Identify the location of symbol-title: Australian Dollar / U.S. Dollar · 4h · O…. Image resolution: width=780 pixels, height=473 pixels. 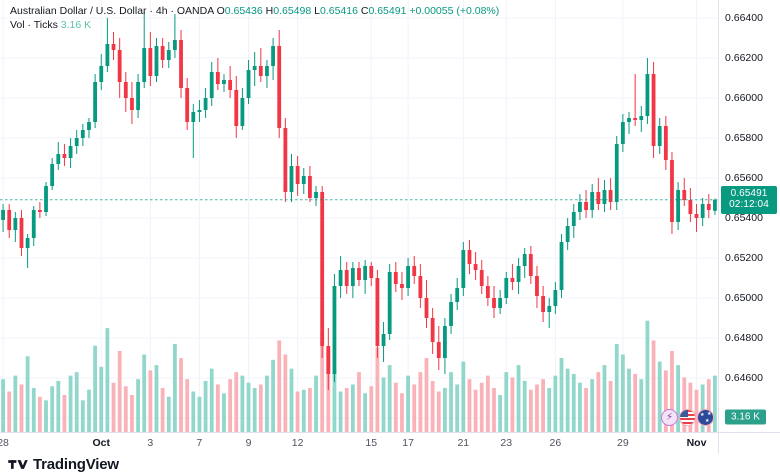
(112, 11).